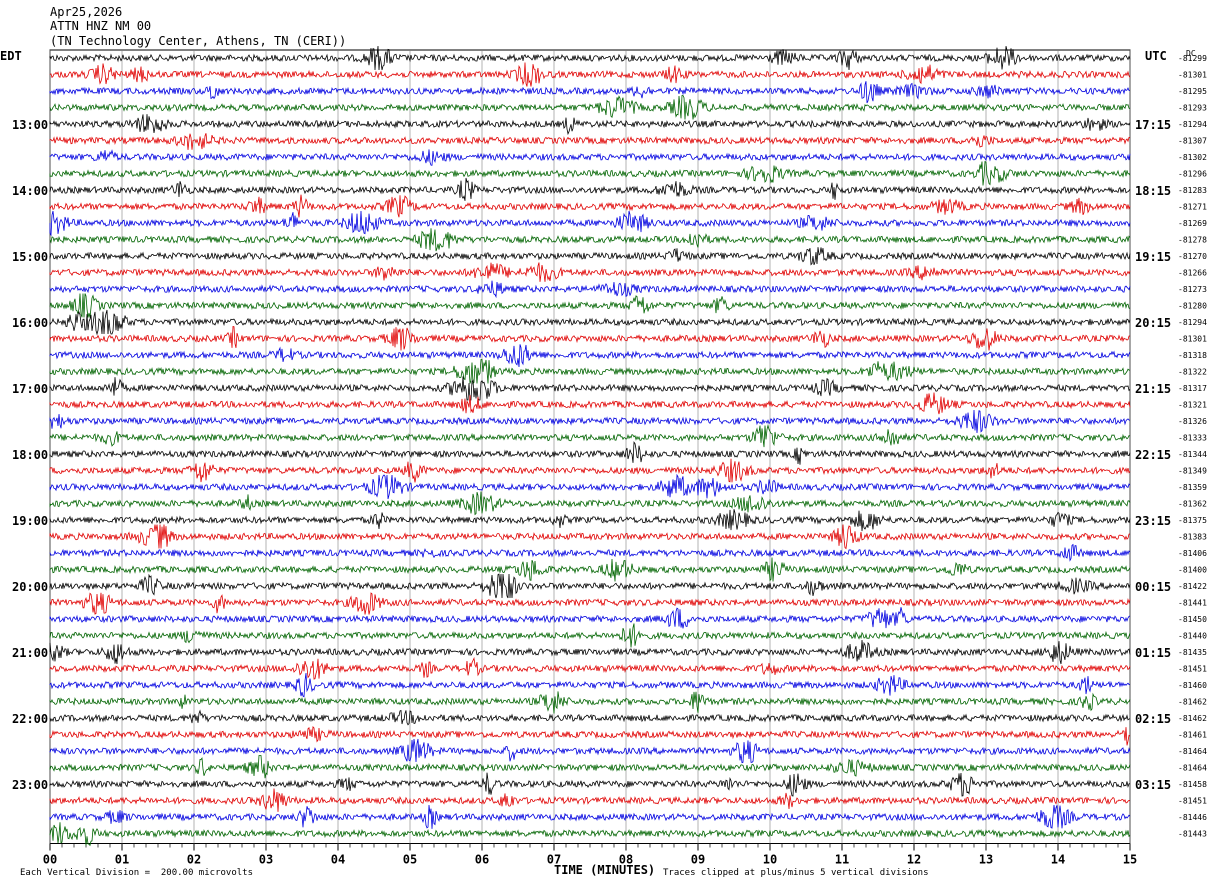  I want to click on dc-column-label: DC, so click(1191, 53).